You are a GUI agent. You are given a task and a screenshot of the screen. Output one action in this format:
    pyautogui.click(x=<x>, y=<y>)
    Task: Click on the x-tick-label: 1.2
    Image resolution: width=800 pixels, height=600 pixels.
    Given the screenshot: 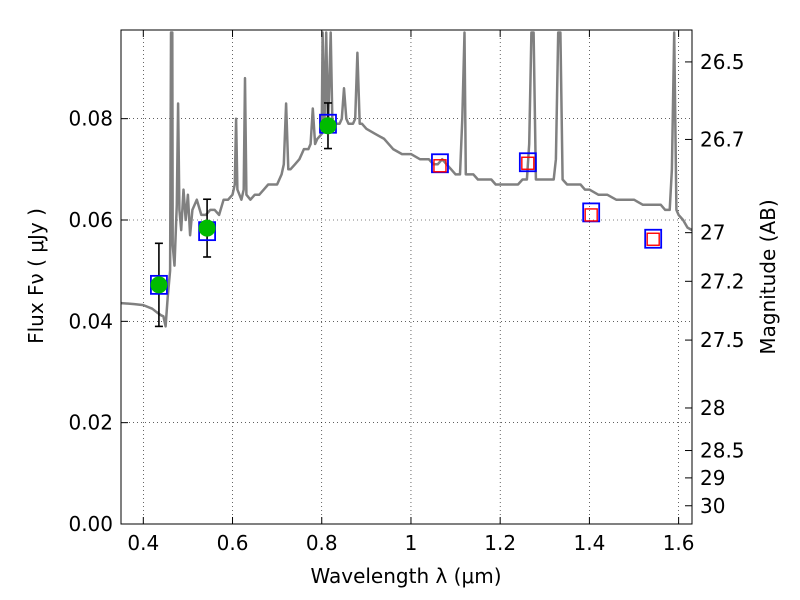 What is the action you would take?
    pyautogui.click(x=500, y=543)
    